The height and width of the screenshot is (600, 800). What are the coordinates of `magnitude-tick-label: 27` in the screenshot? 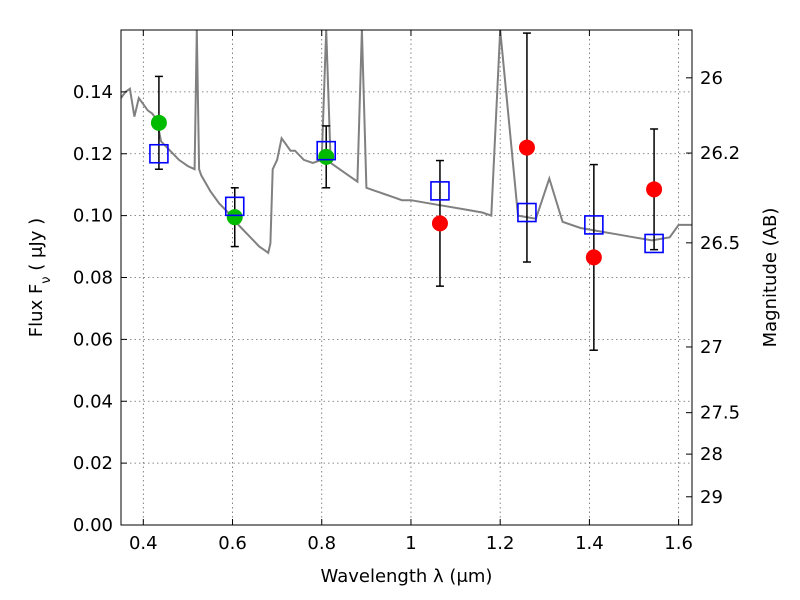 It's located at (711, 347).